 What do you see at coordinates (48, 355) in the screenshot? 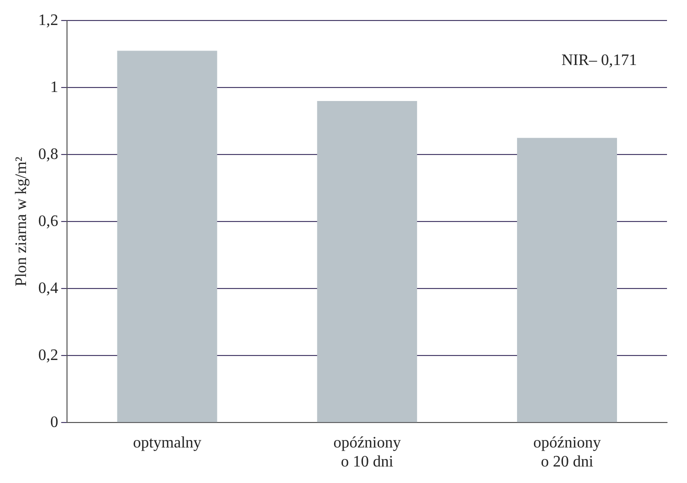
I see `y-tick-label: 0,2` at bounding box center [48, 355].